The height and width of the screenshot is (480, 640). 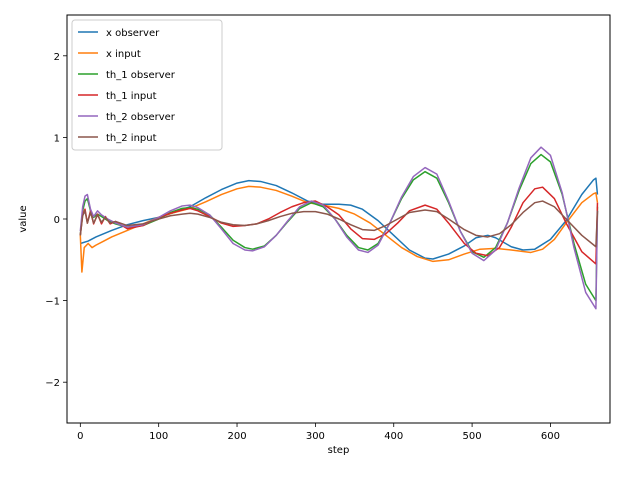 What do you see at coordinates (80, 436) in the screenshot?
I see `x-tick-label: 0` at bounding box center [80, 436].